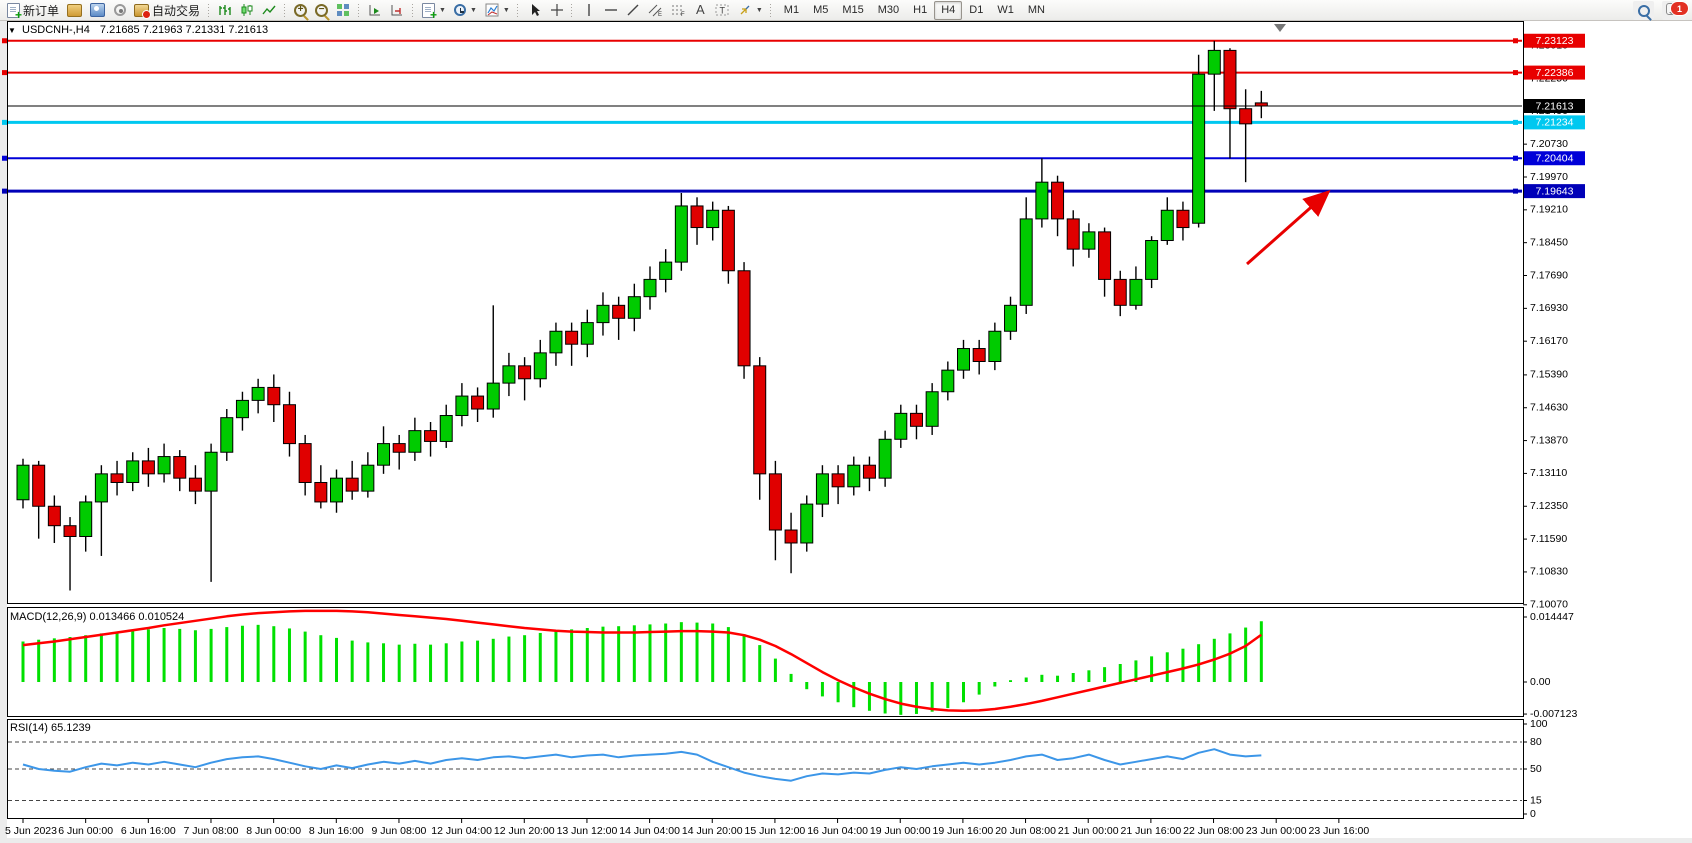  I want to click on svg-text: 15, so click(1536, 800).